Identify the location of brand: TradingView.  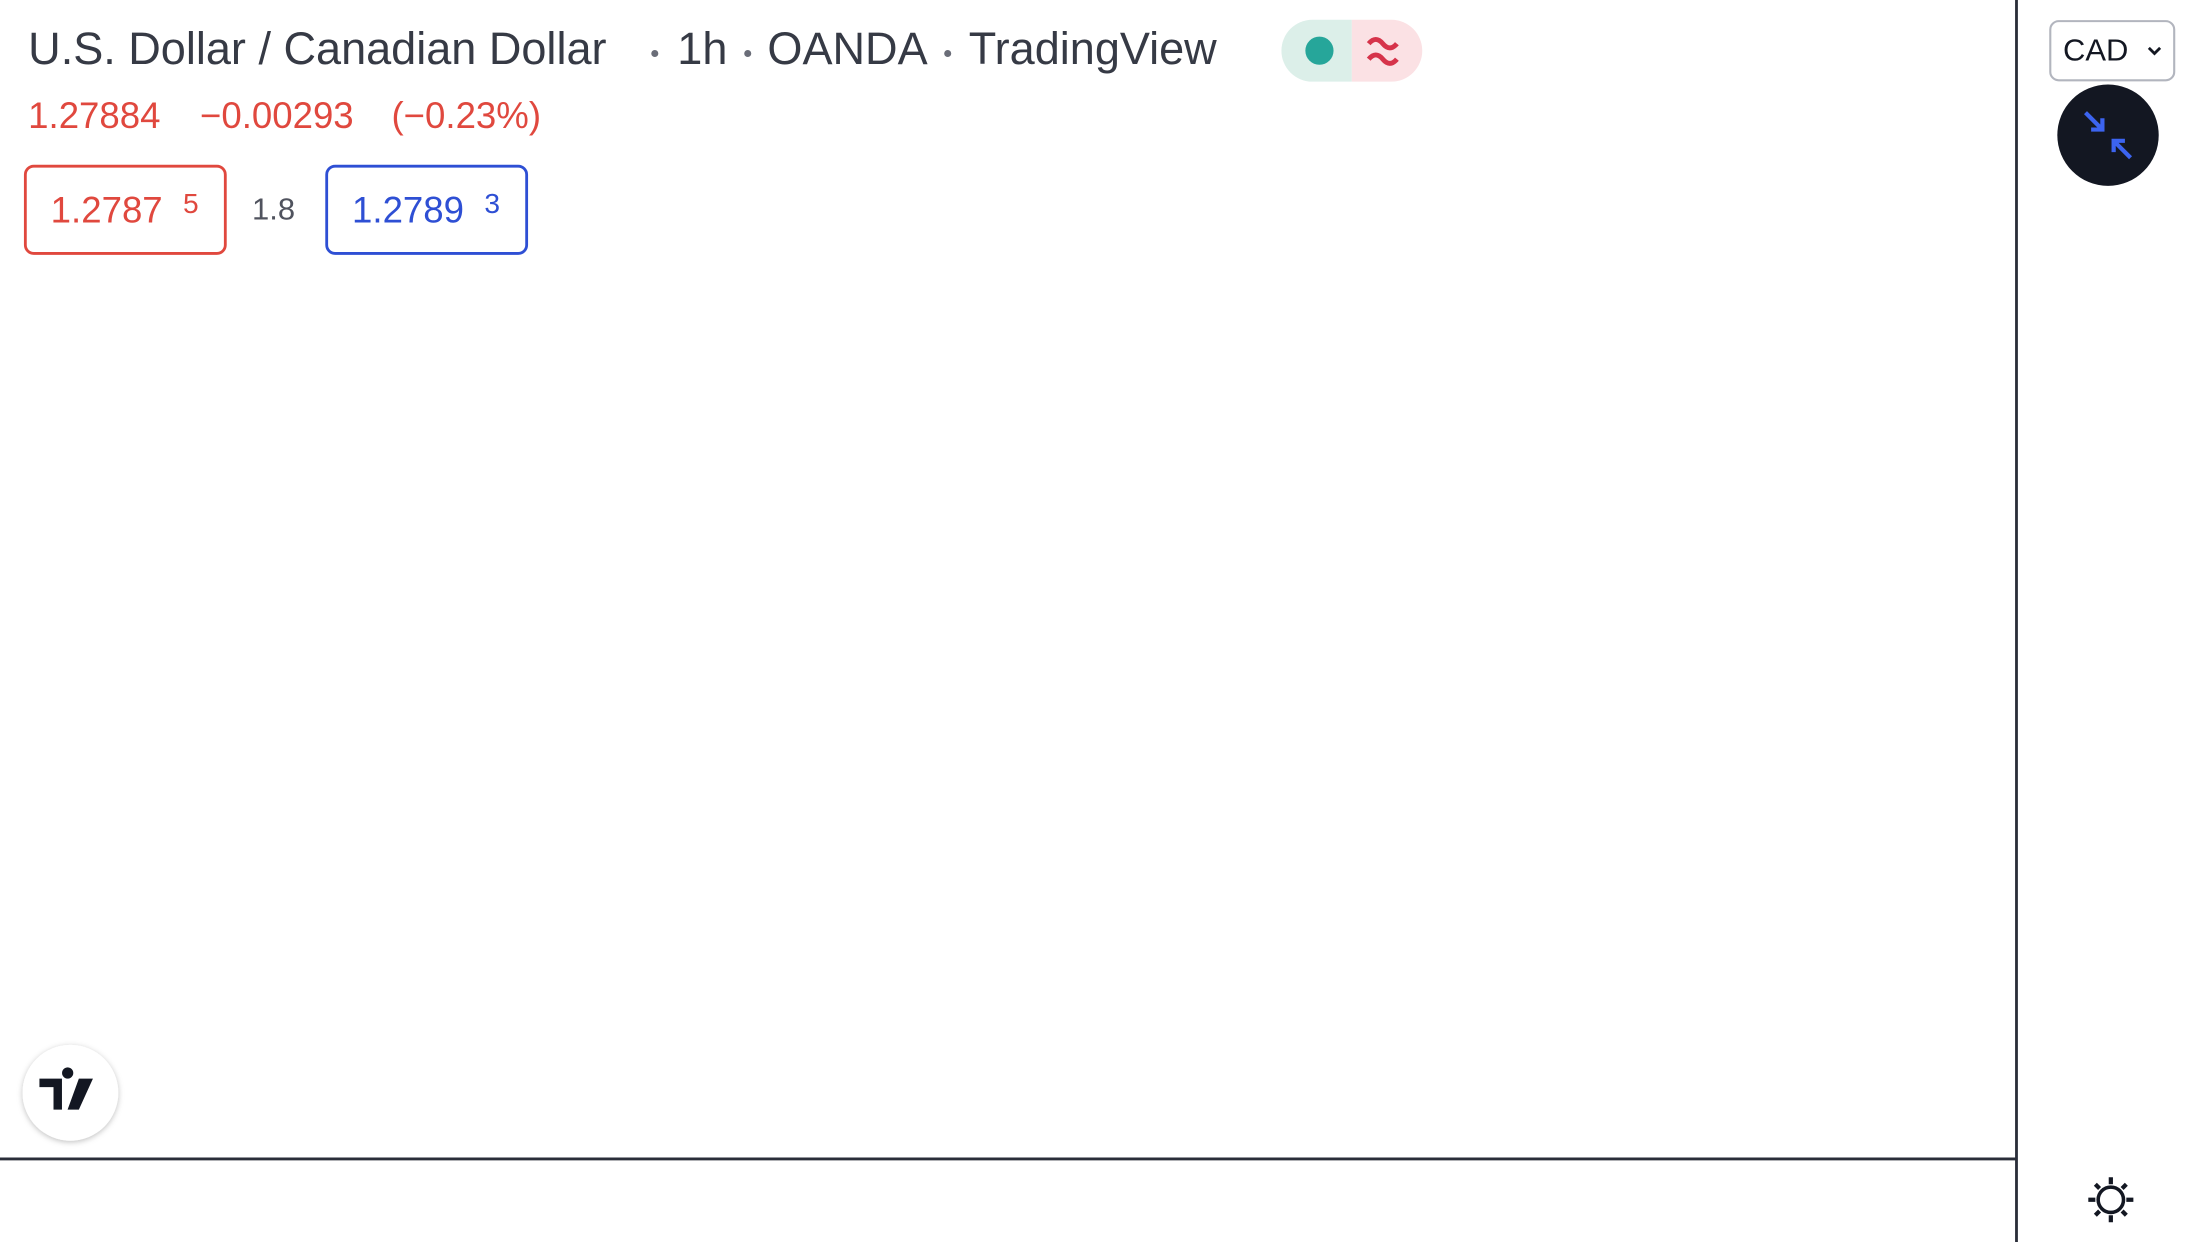
(1093, 48).